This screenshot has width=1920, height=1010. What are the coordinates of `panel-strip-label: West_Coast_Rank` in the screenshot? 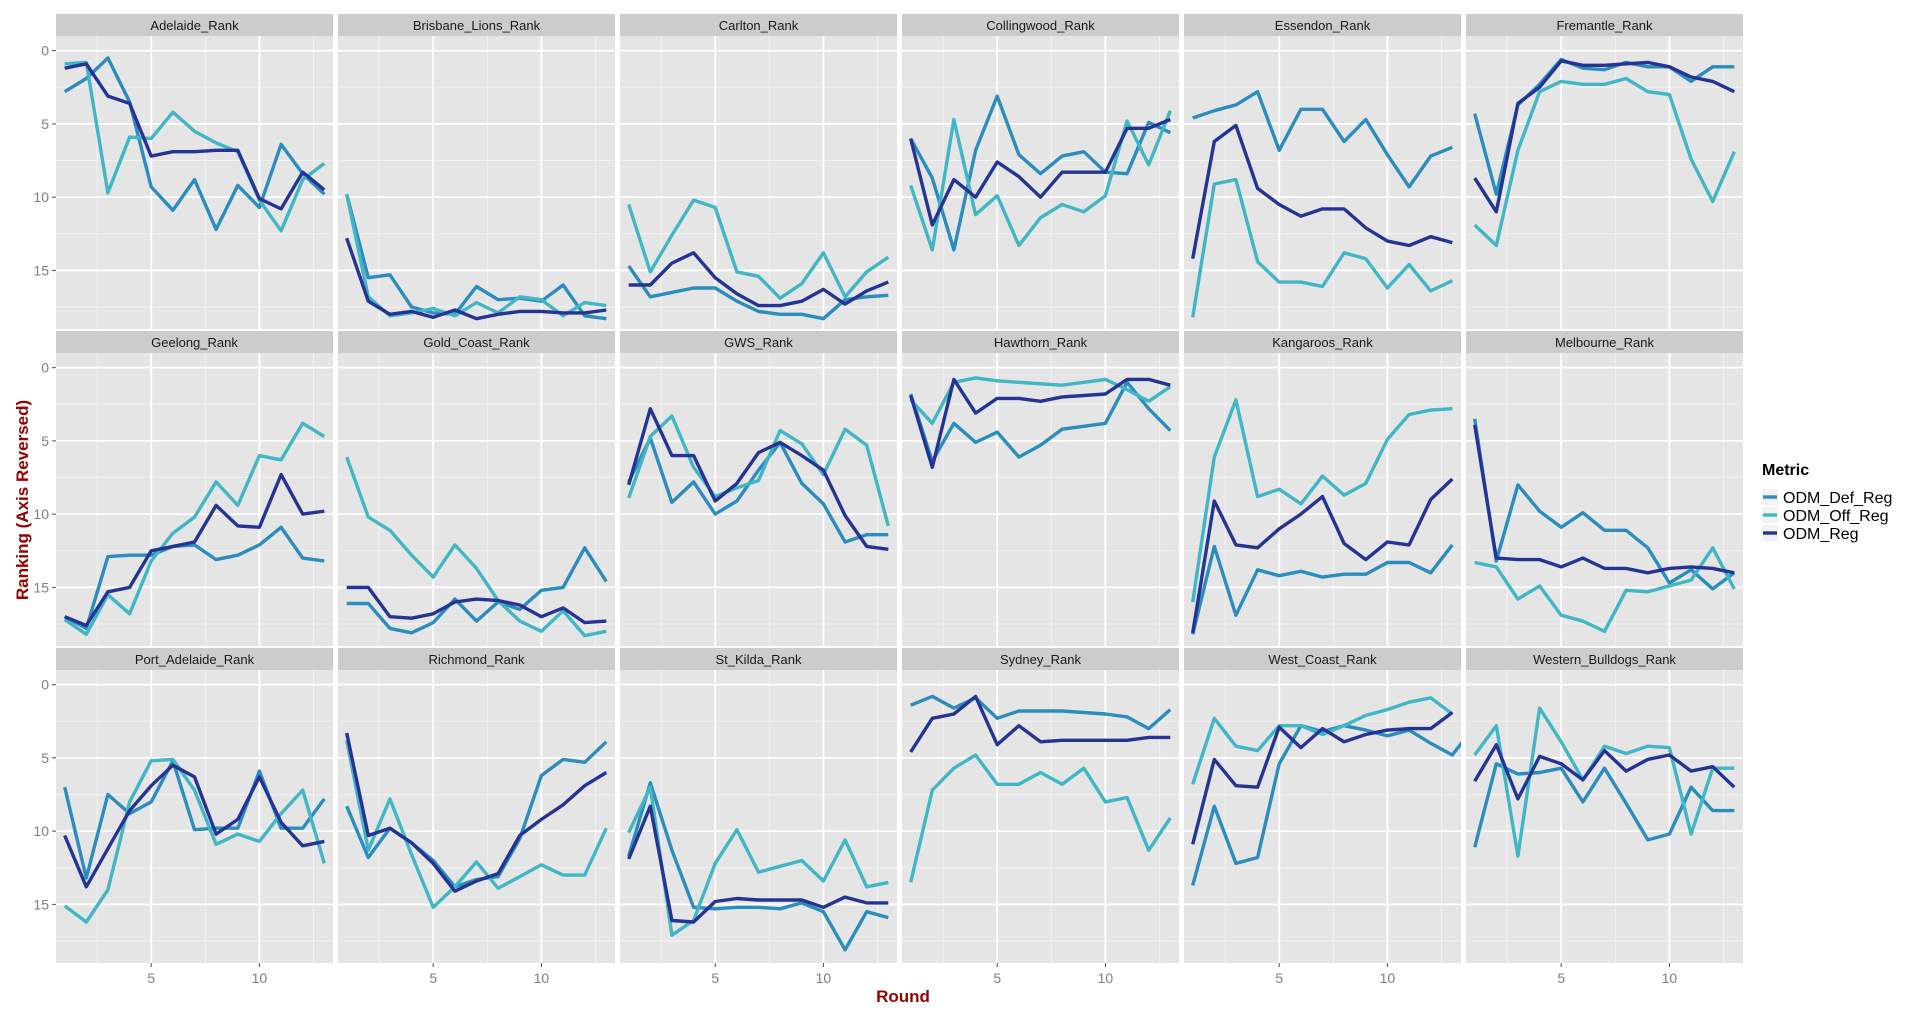 It's located at (1322, 659).